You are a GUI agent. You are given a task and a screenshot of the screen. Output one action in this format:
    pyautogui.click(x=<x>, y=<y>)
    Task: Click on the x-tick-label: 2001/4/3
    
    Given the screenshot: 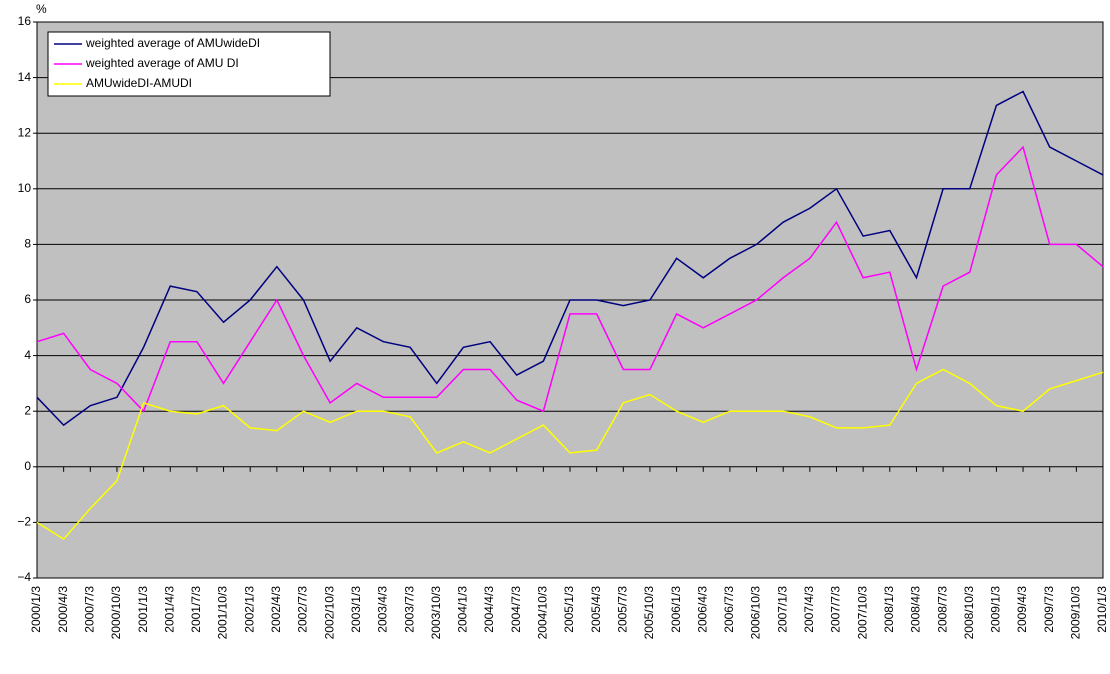 What is the action you would take?
    pyautogui.click(x=169, y=609)
    